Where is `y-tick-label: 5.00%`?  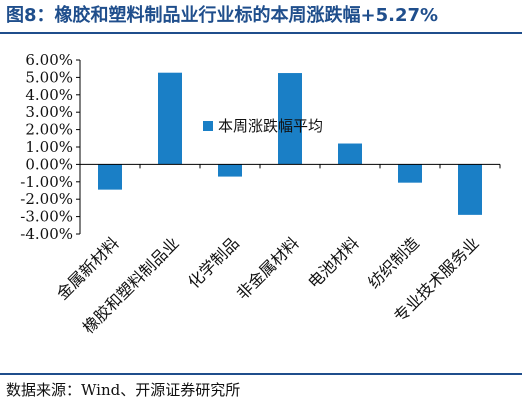
y-tick-label: 5.00% is located at coordinates (49, 77).